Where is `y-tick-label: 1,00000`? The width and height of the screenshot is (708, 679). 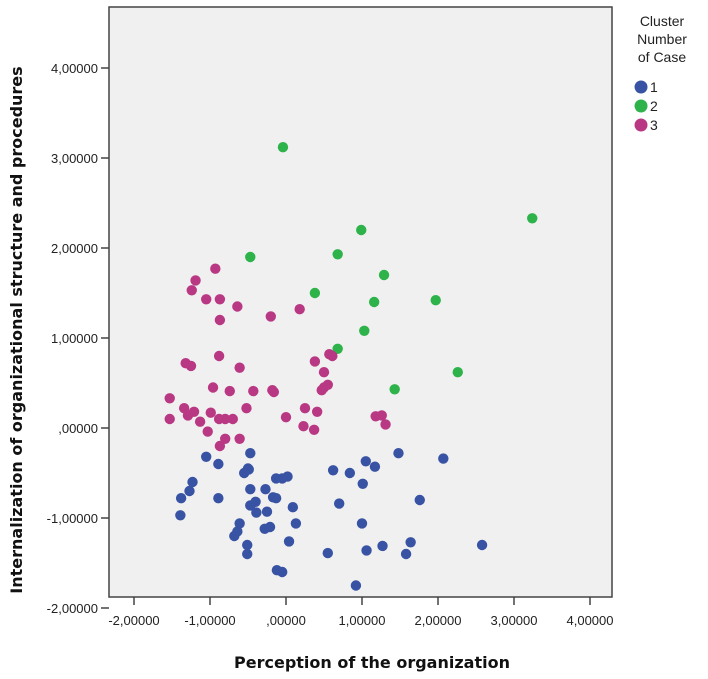 y-tick-label: 1,00000 is located at coordinates (74, 338).